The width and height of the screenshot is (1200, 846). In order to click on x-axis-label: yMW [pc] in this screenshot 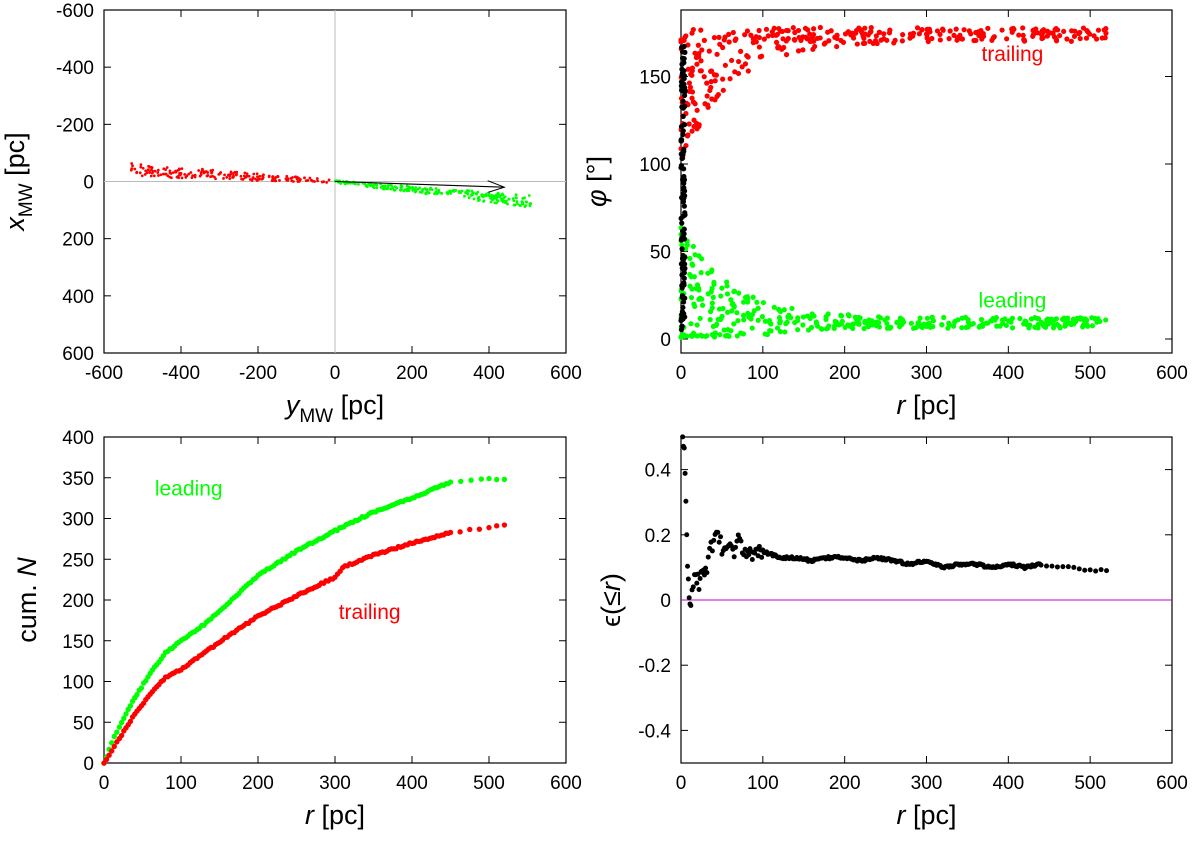, I will do `click(334, 408)`.